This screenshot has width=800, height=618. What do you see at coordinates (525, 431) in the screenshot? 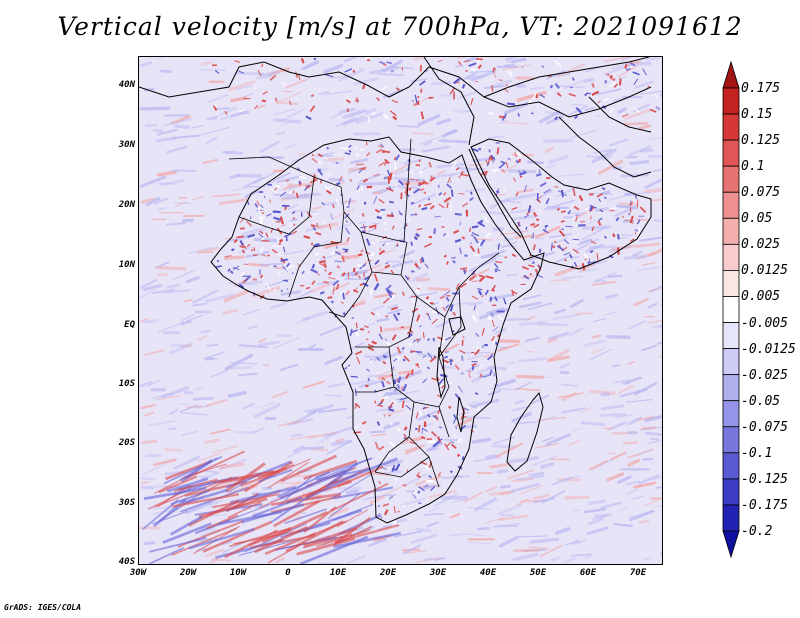
I see `madagascar-coastline` at bounding box center [525, 431].